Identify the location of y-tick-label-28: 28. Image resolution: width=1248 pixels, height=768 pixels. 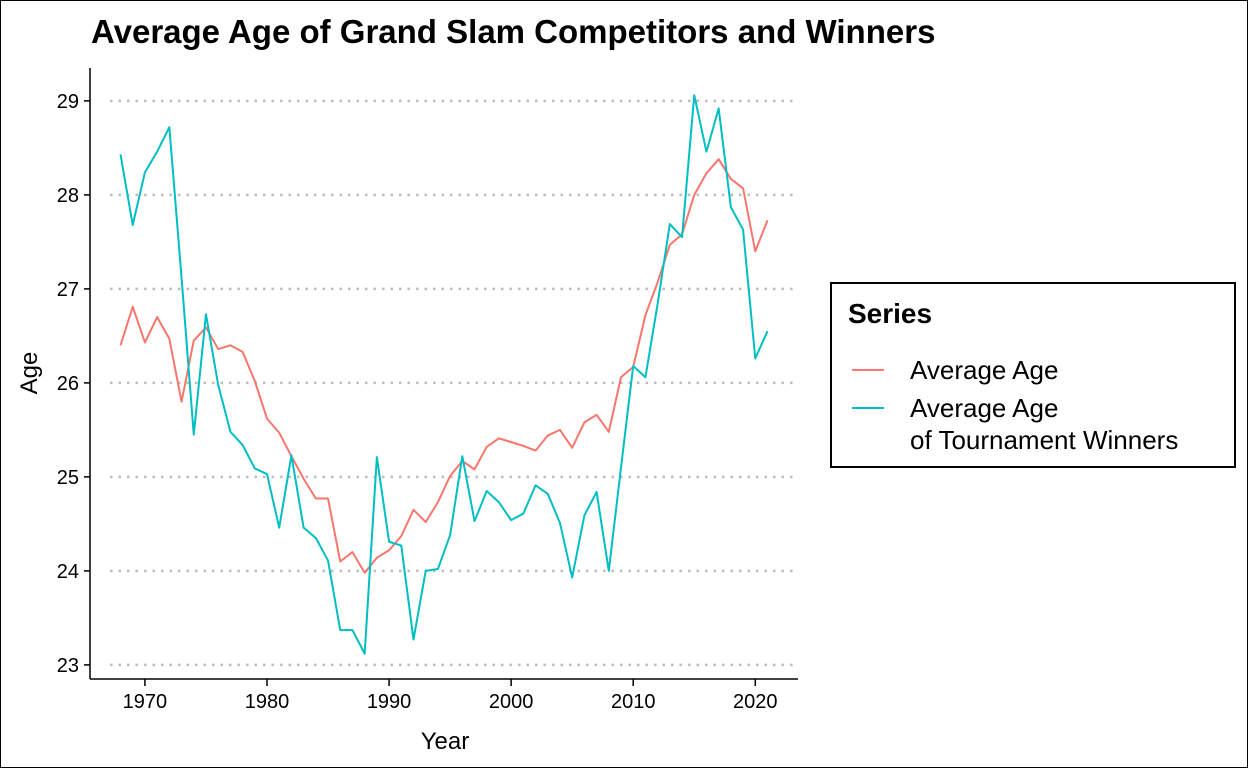
(68, 196).